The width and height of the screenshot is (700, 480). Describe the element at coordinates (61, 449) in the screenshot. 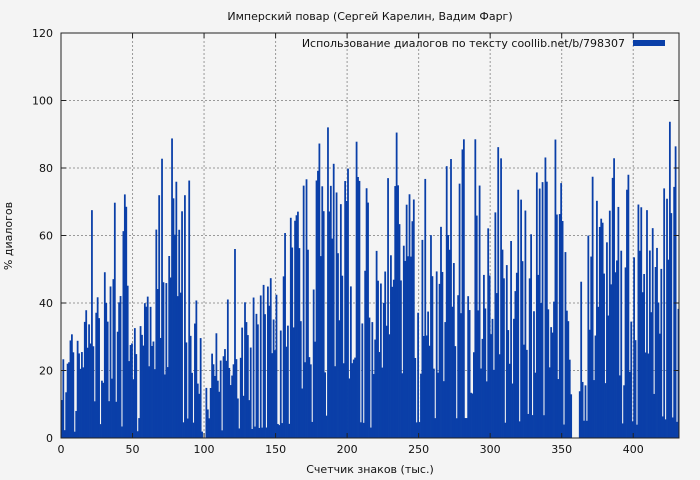

I see `x-tick-label: 0` at that location.